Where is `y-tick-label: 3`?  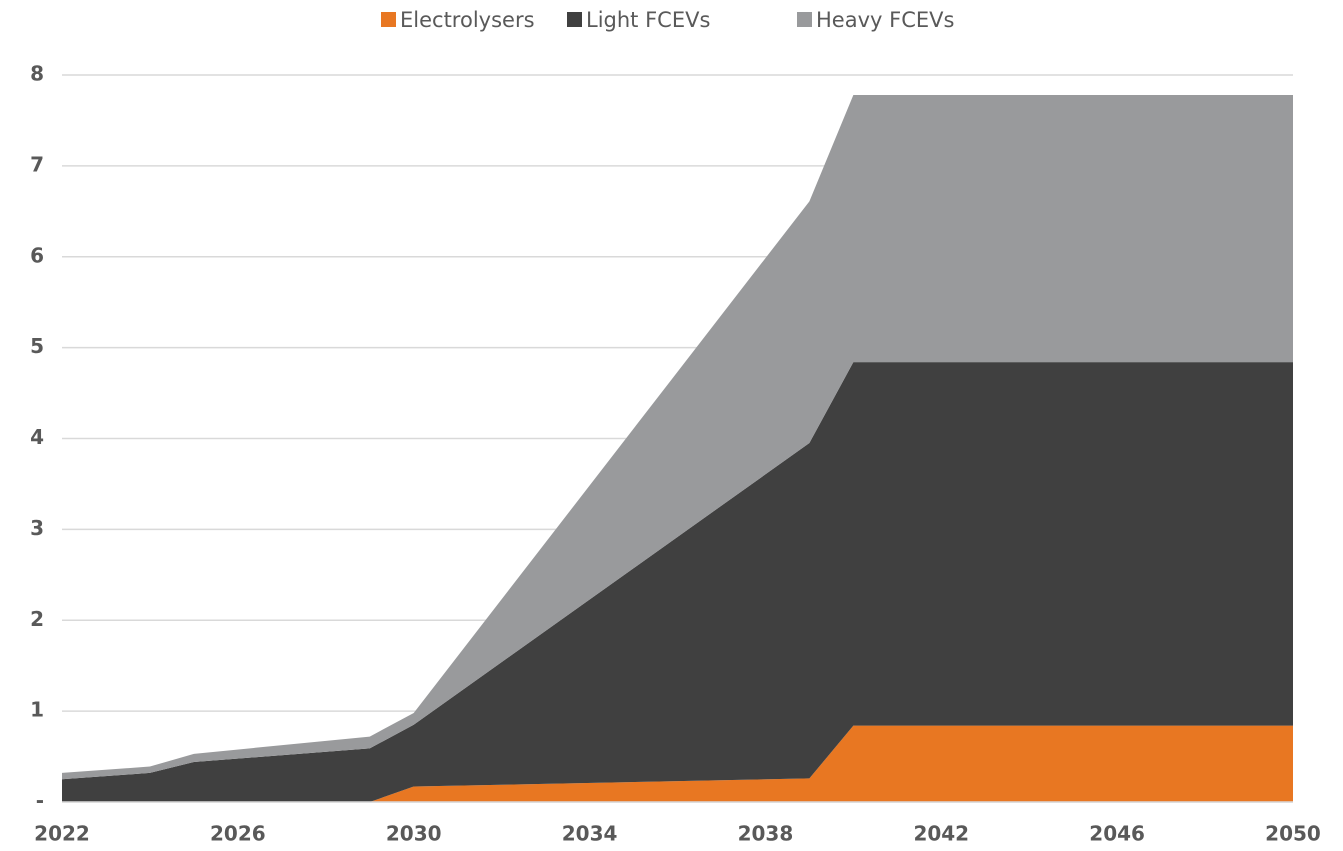 y-tick-label: 3 is located at coordinates (37, 528).